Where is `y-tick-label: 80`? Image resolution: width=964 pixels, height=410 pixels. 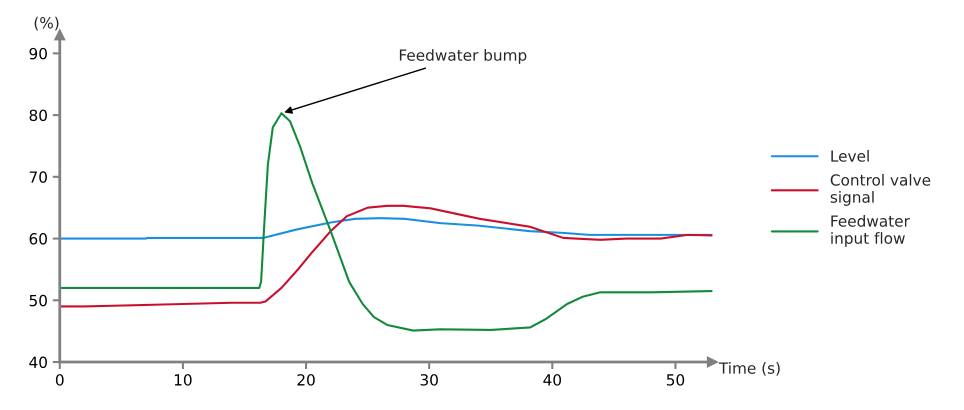
y-tick-label: 80 is located at coordinates (38, 116).